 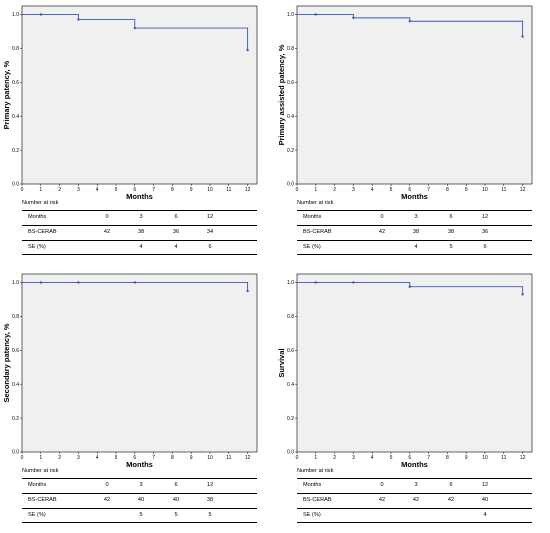 What do you see at coordinates (134, 458) in the screenshot?
I see `x-tick-label: 6` at bounding box center [134, 458].